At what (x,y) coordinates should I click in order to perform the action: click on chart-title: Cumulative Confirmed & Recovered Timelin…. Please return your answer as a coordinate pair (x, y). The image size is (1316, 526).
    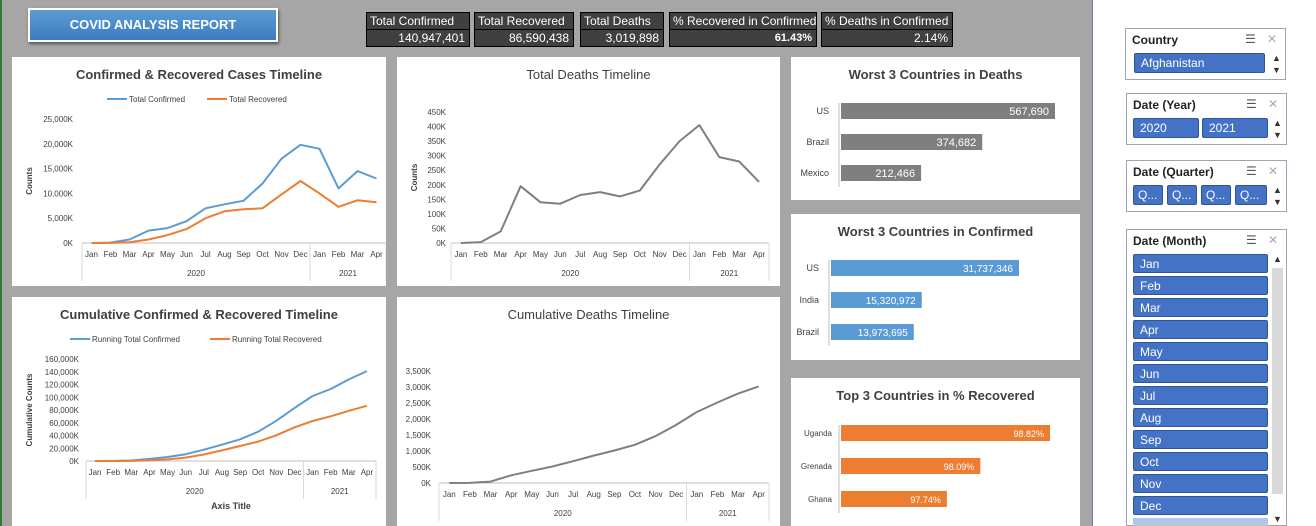
    Looking at the image, I should click on (199, 314).